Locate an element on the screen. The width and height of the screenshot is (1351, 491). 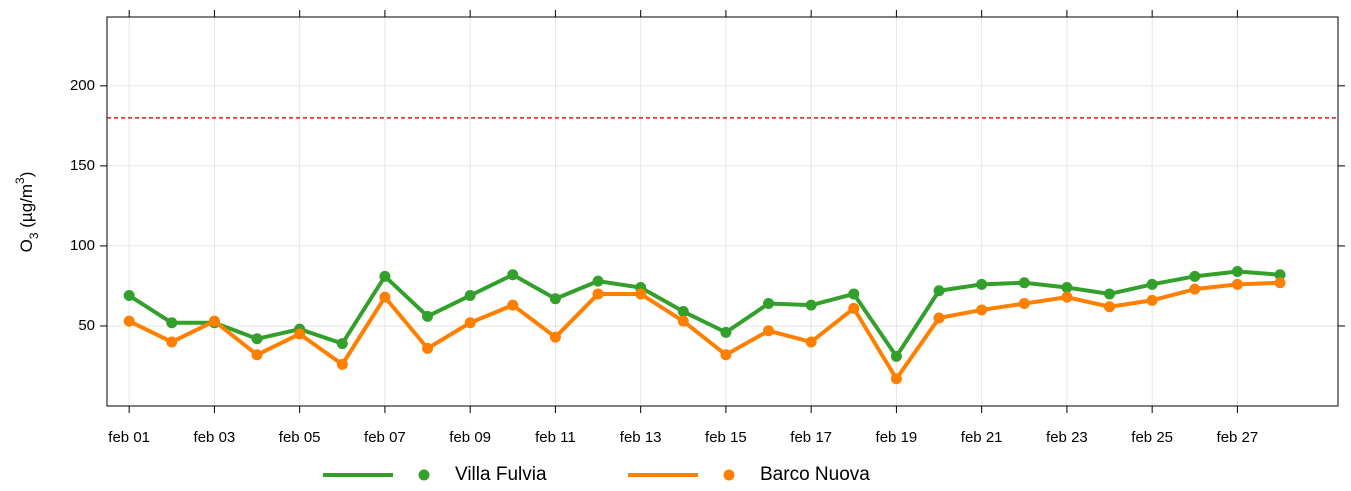
x-tick-label: feb 09 is located at coordinates (470, 437).